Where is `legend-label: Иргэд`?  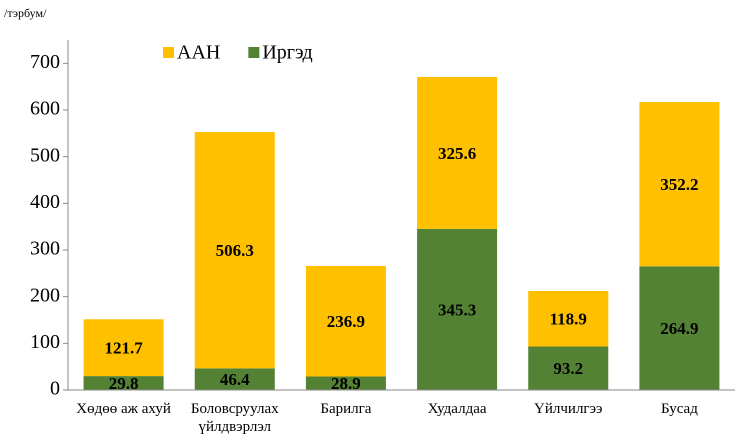 legend-label: Иргэд is located at coordinates (287, 53).